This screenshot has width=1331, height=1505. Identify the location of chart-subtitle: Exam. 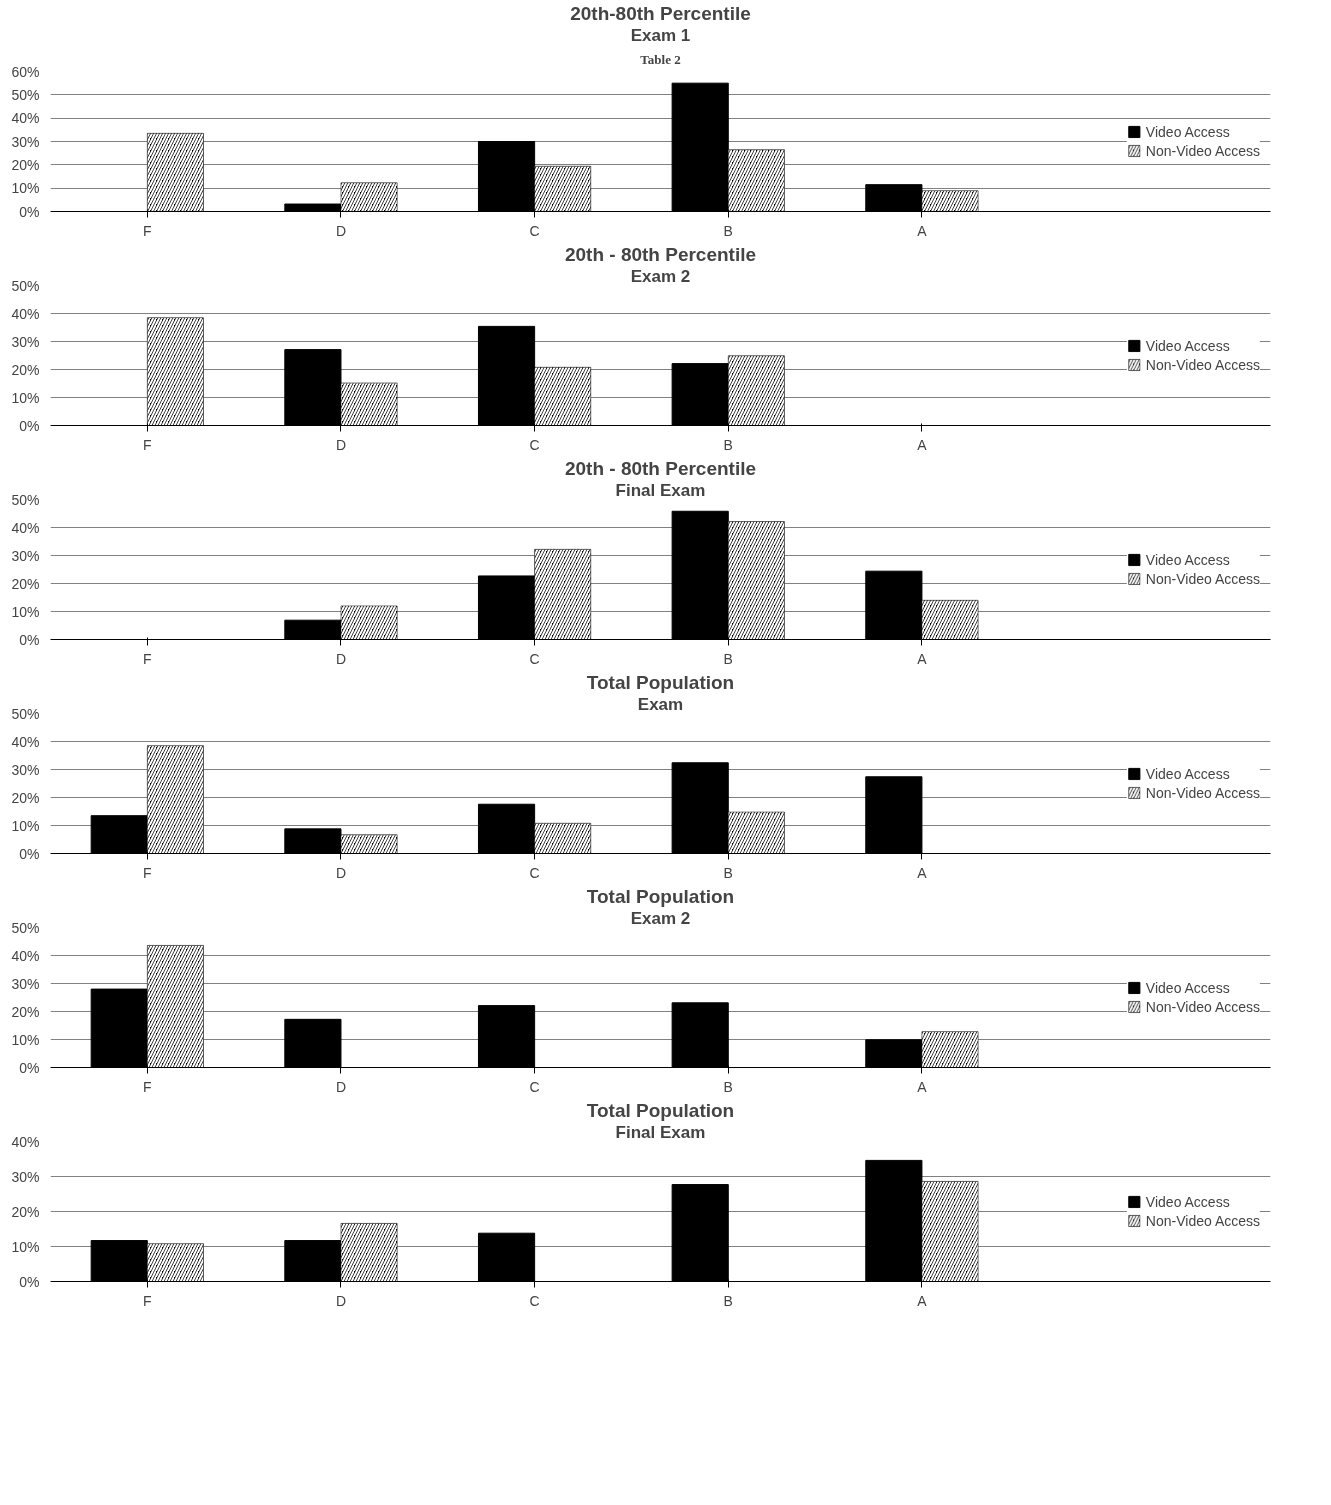
(660, 704).